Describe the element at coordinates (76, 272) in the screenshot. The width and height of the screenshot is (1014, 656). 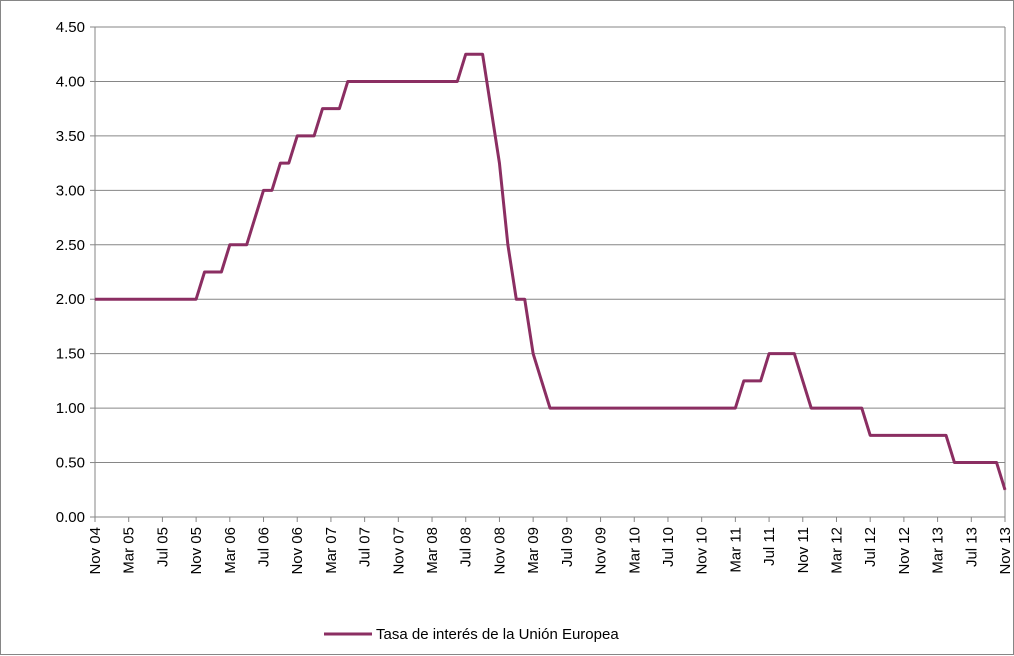
I see `y-axis: 0.00 0.50 1.00 1.50 2.00 2.50 3.00 3.50 4.00 4.50` at that location.